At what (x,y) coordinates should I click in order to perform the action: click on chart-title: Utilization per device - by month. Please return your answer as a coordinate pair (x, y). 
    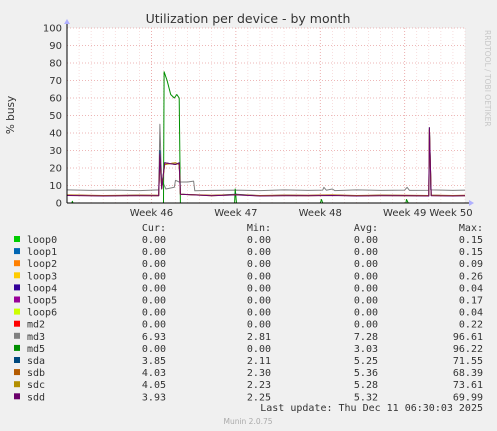
    Looking at the image, I should click on (248, 18).